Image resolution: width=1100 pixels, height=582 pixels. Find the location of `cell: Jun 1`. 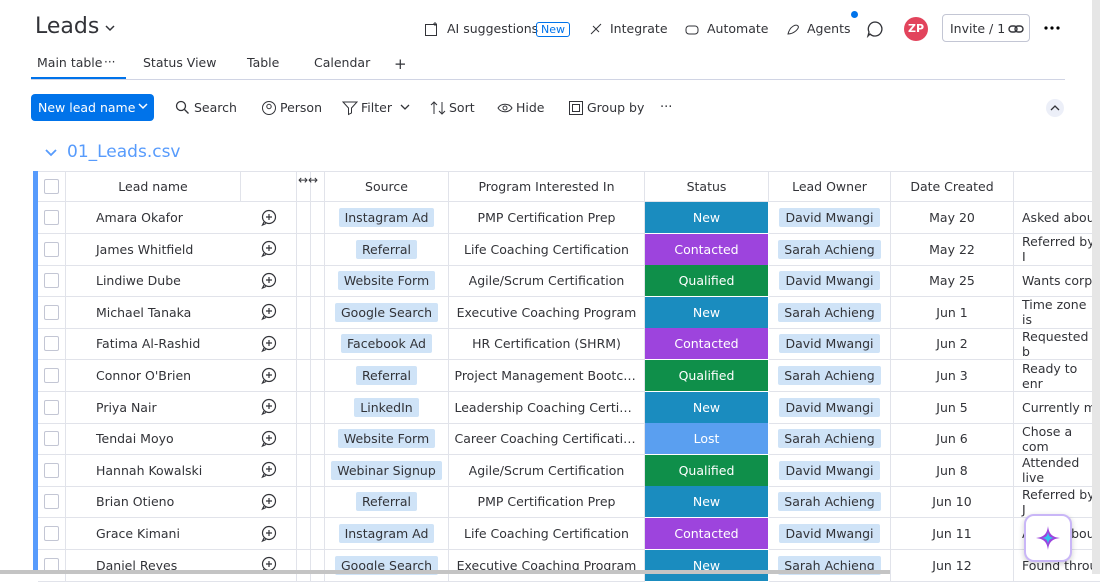

cell: Jun 1 is located at coordinates (952, 312).